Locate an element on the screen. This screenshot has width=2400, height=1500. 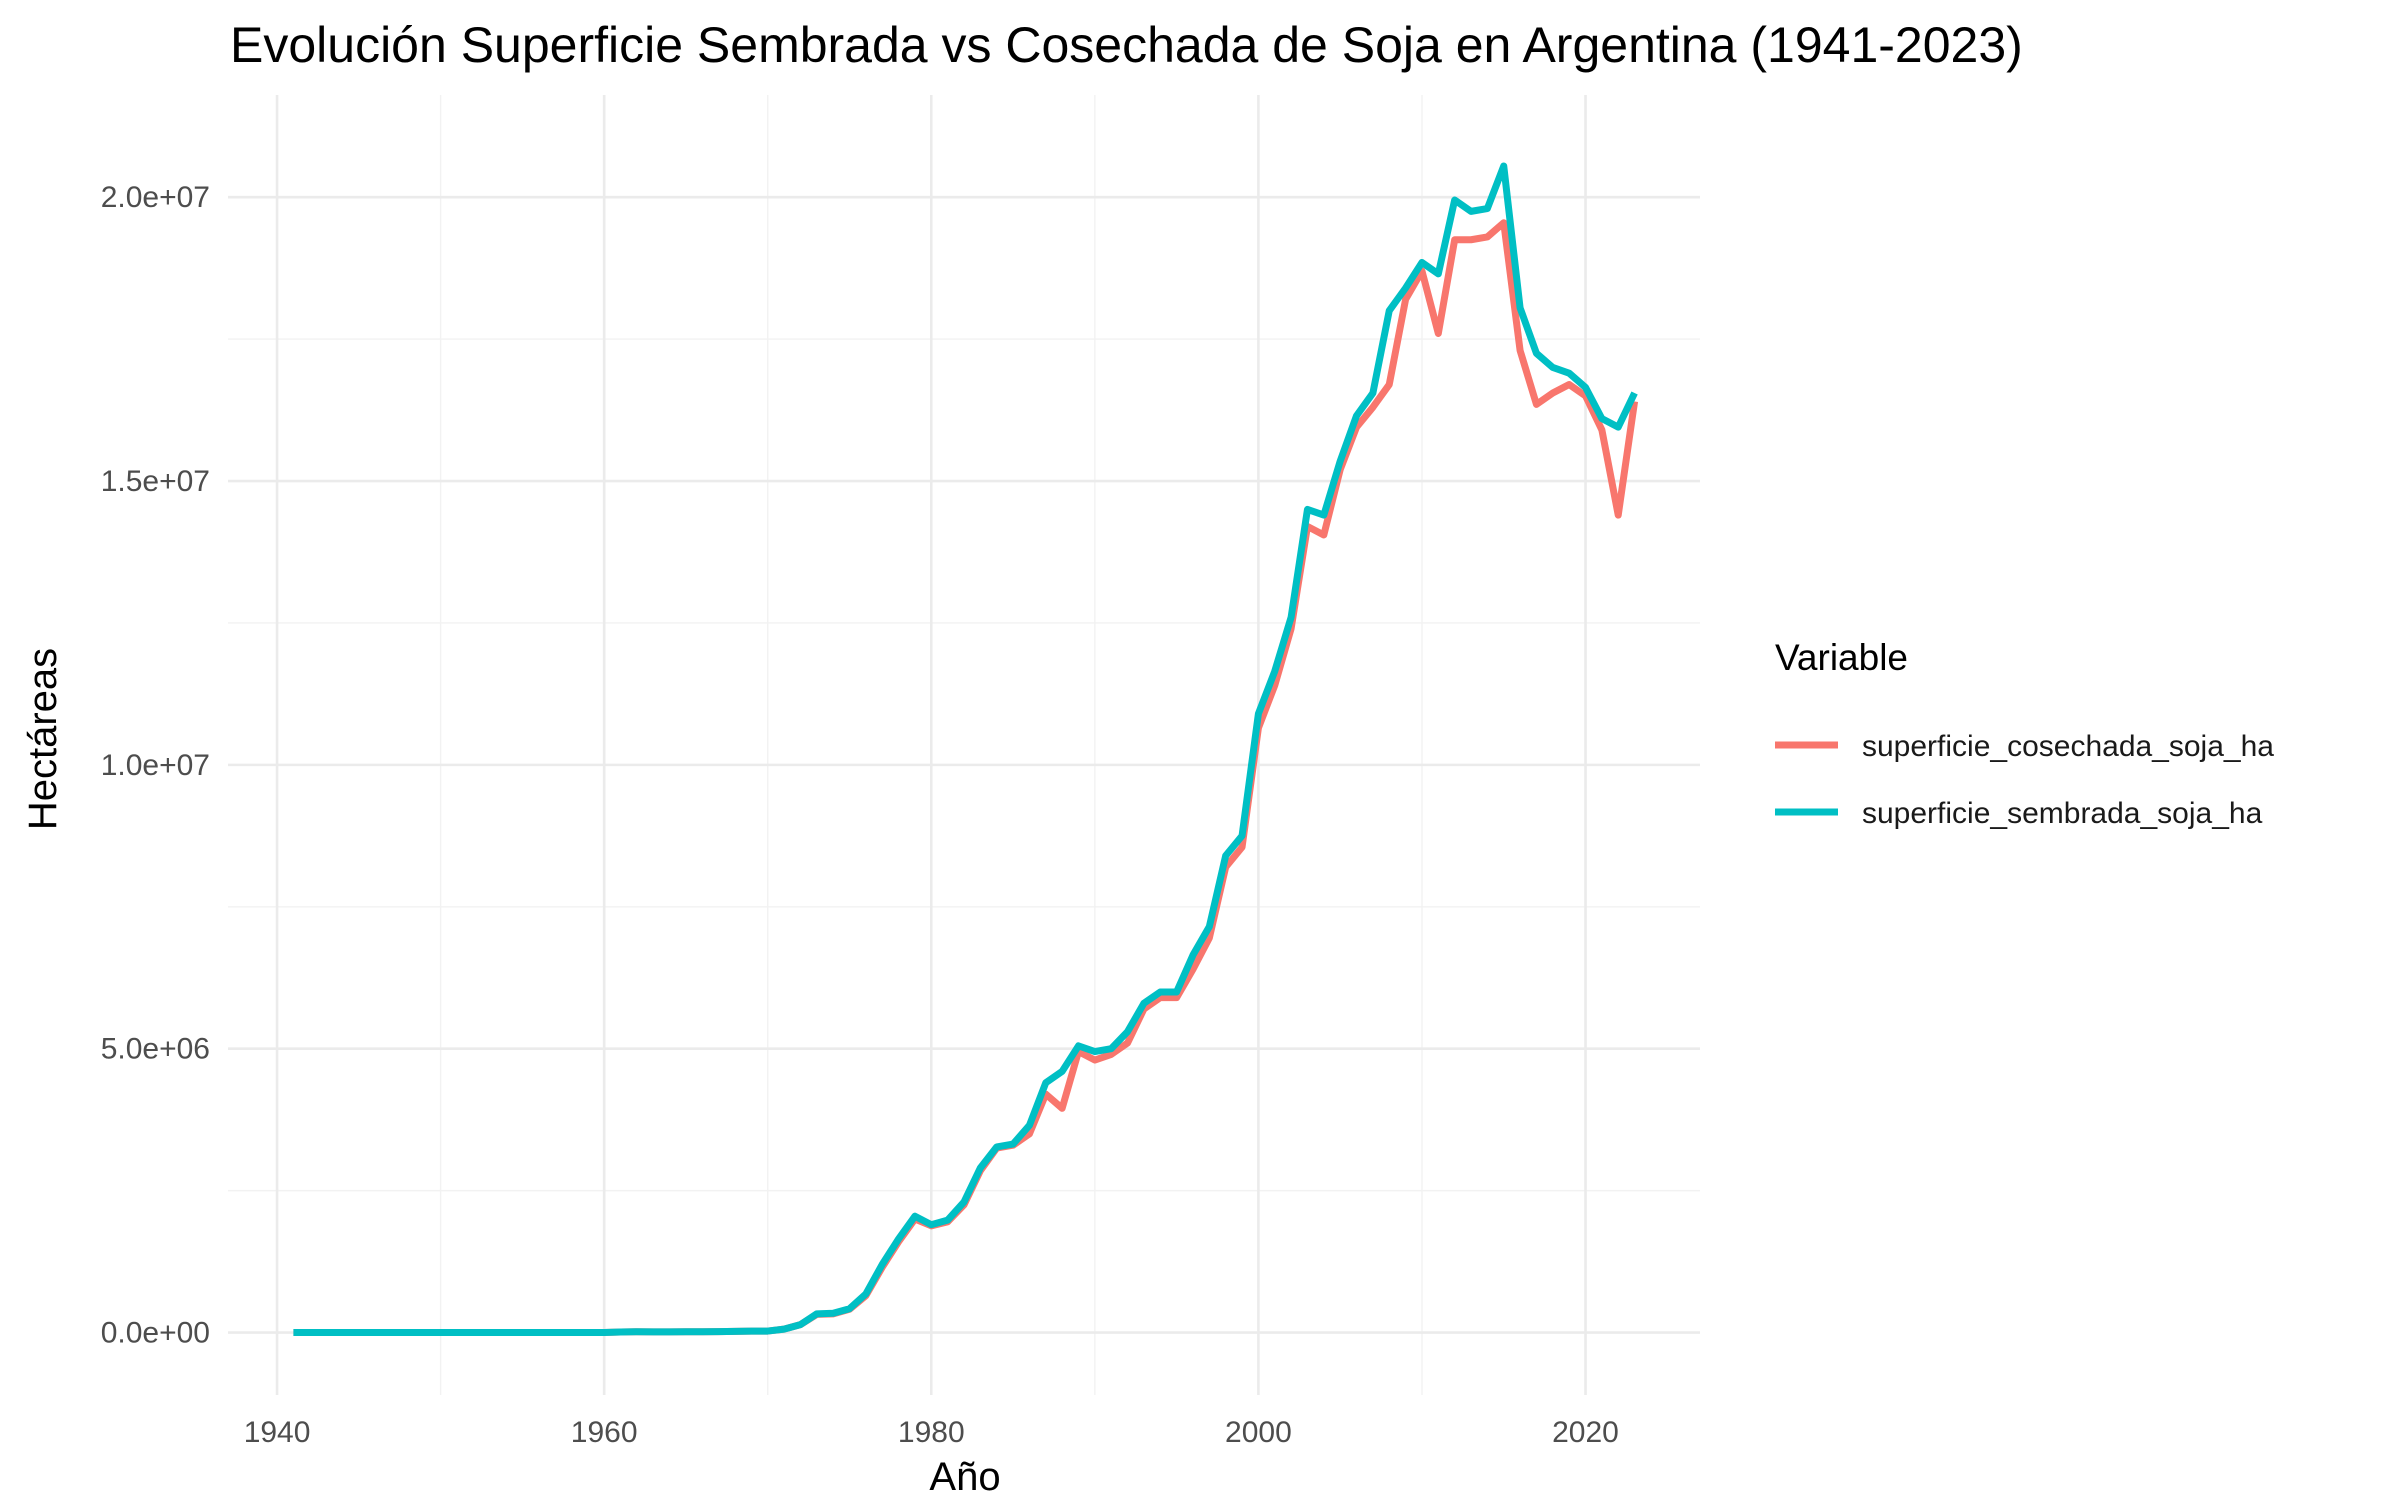
x-axis-ticks: 1940 1960 1980 2000 2020 is located at coordinates (931, 1432).